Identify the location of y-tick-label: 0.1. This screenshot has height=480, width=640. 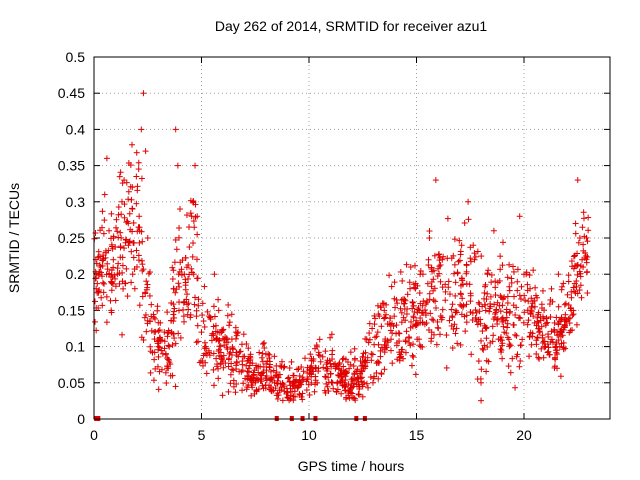
(76, 347).